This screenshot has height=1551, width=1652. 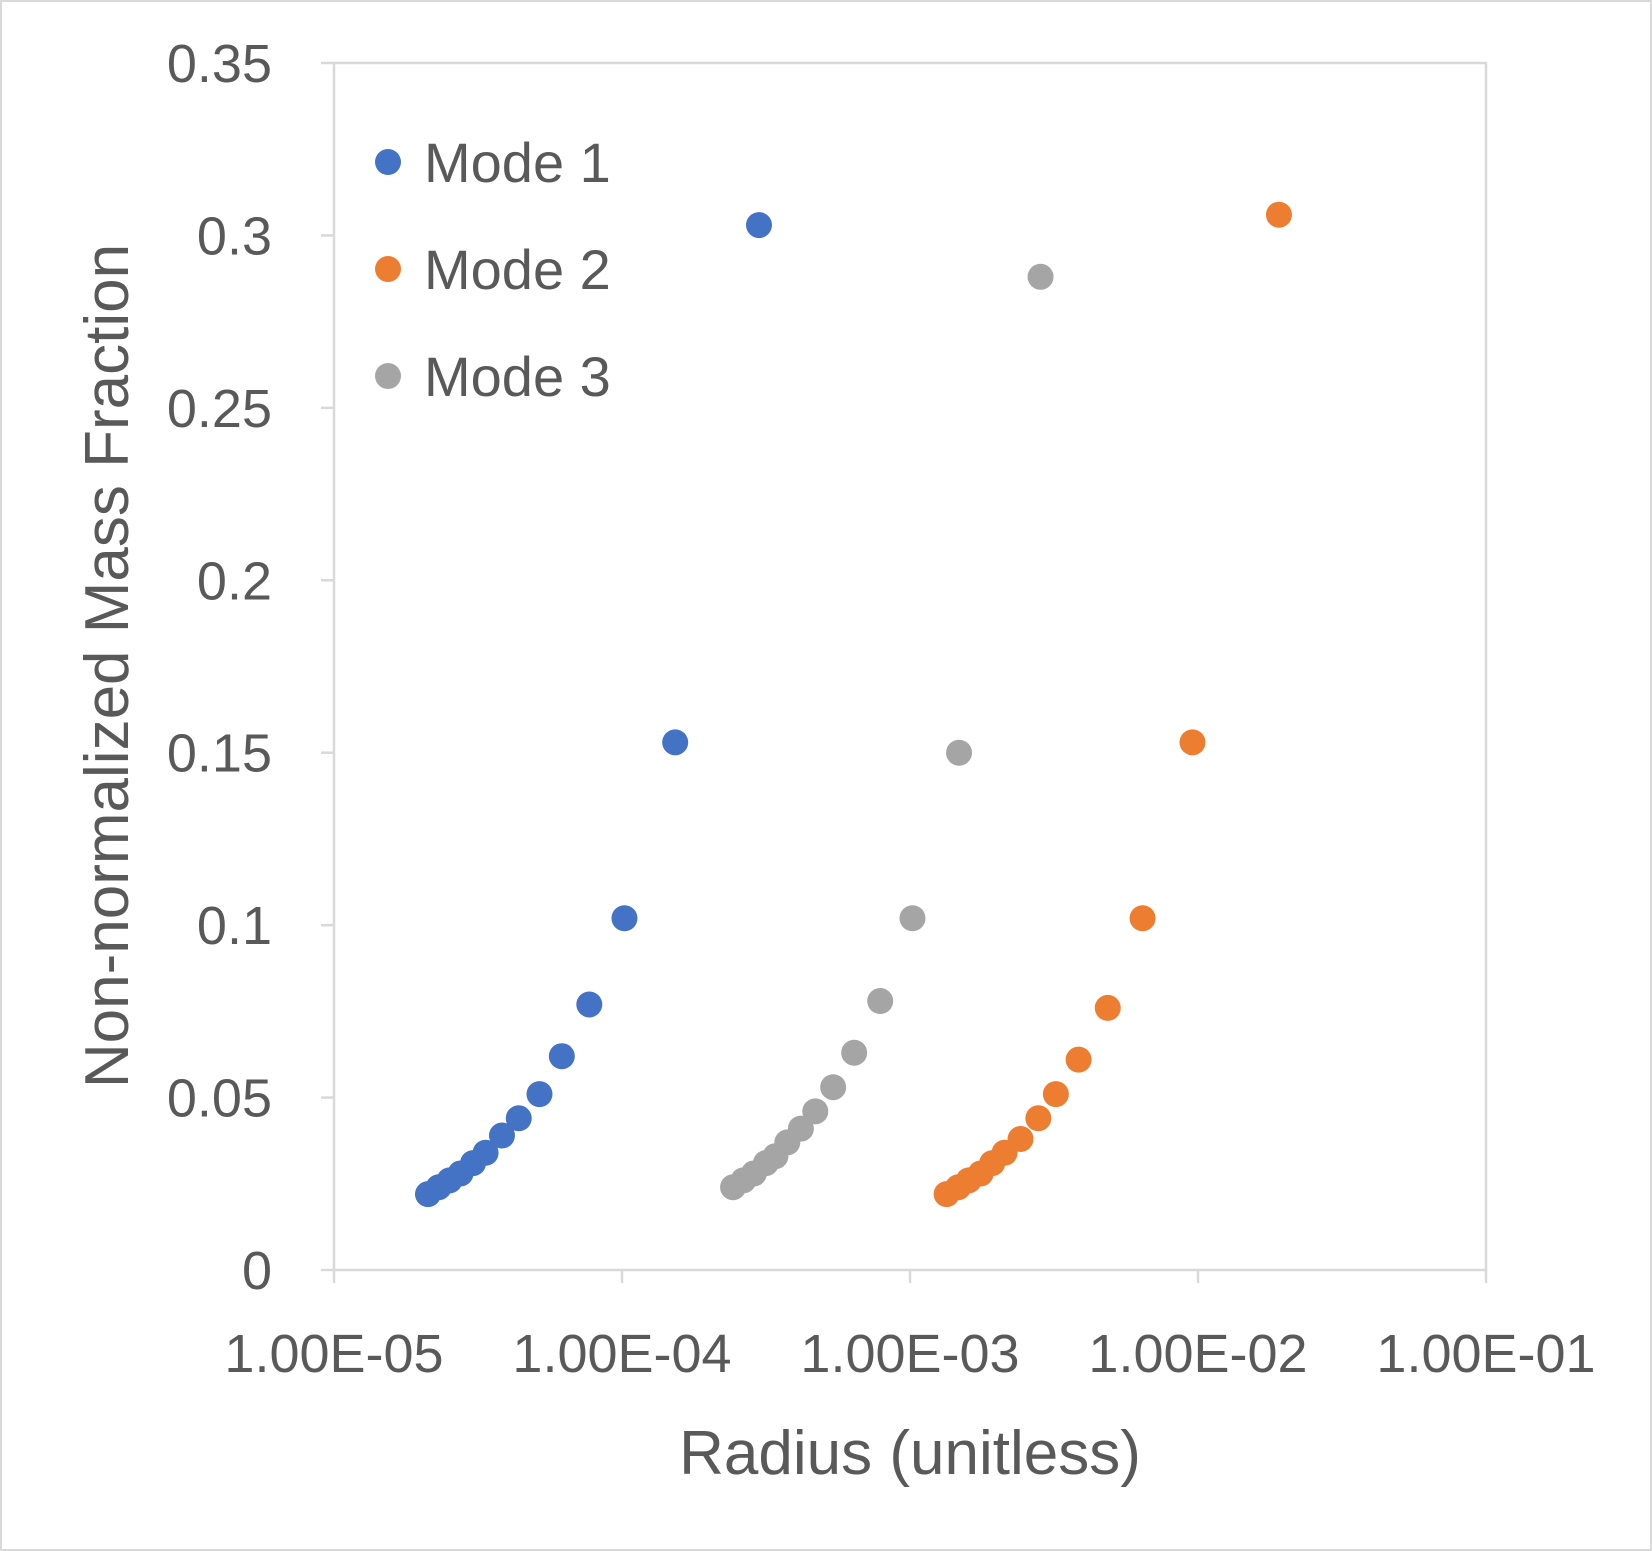 What do you see at coordinates (219, 64) in the screenshot?
I see `y-tick-label: 0.35` at bounding box center [219, 64].